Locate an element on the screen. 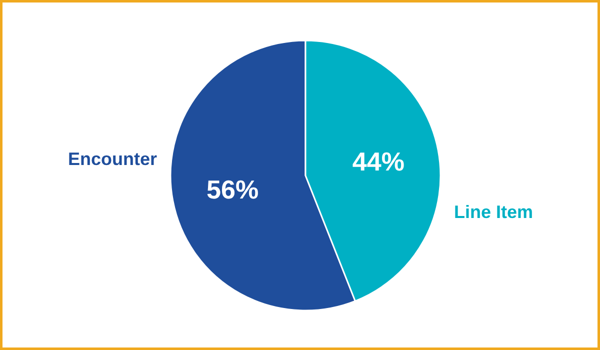 Image resolution: width=600 pixels, height=350 pixels. data-label: 44% is located at coordinates (378, 161).